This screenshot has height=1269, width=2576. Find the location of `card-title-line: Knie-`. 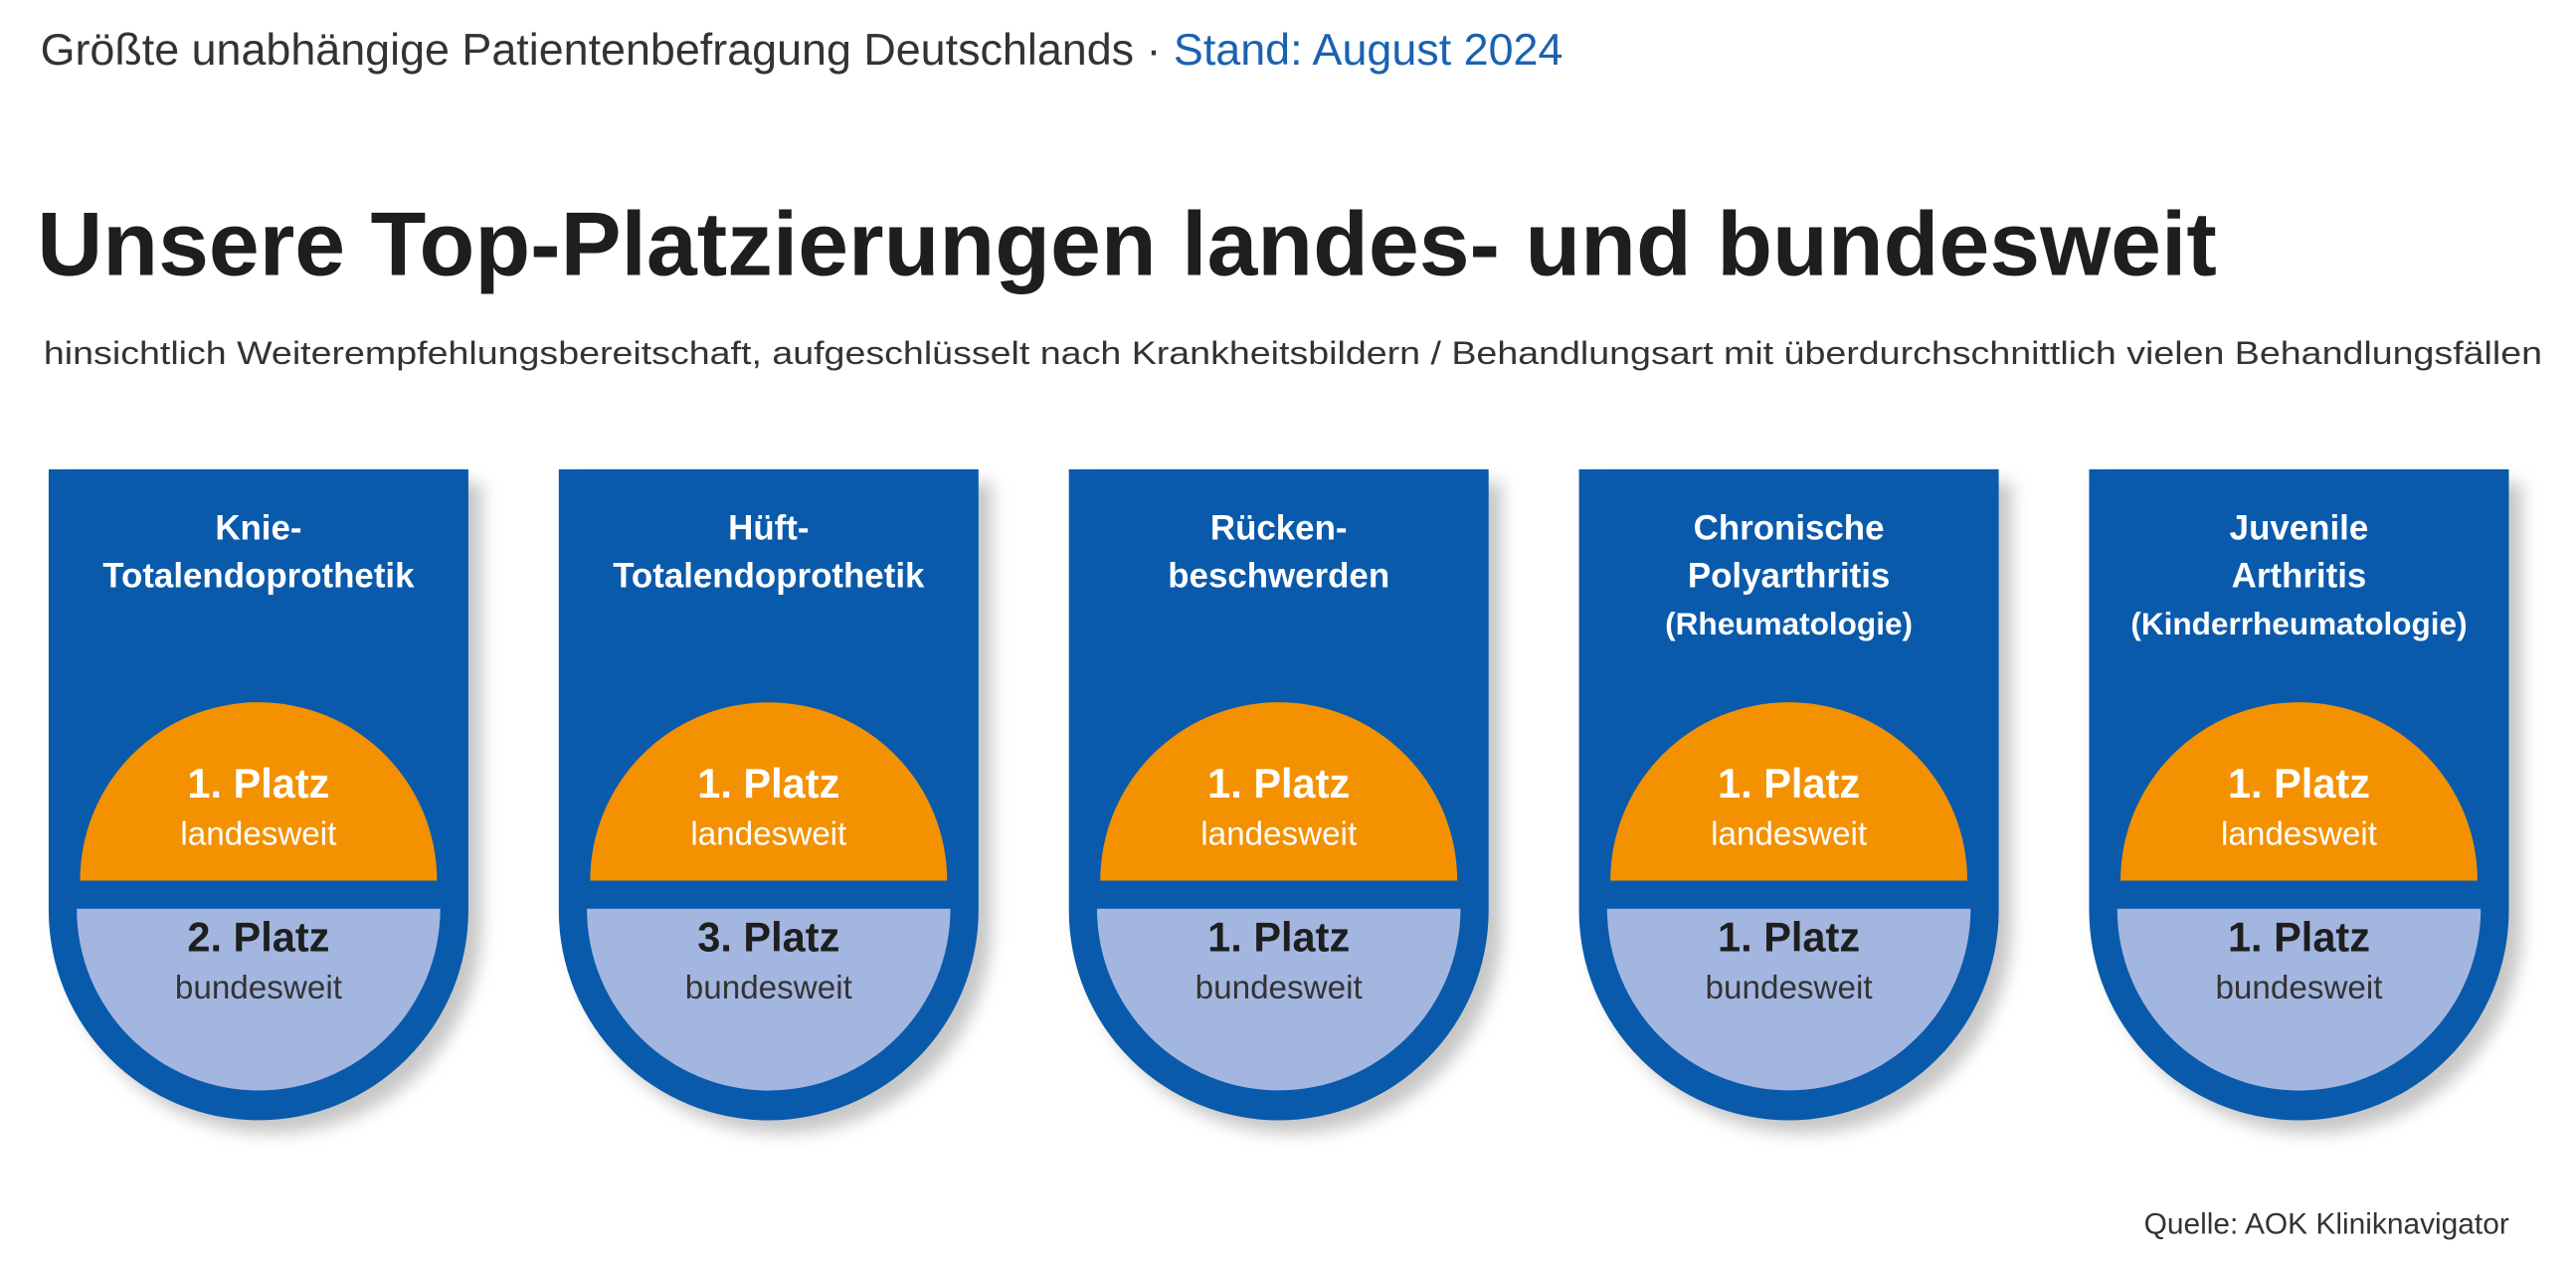

card-title-line: Knie- is located at coordinates (258, 528).